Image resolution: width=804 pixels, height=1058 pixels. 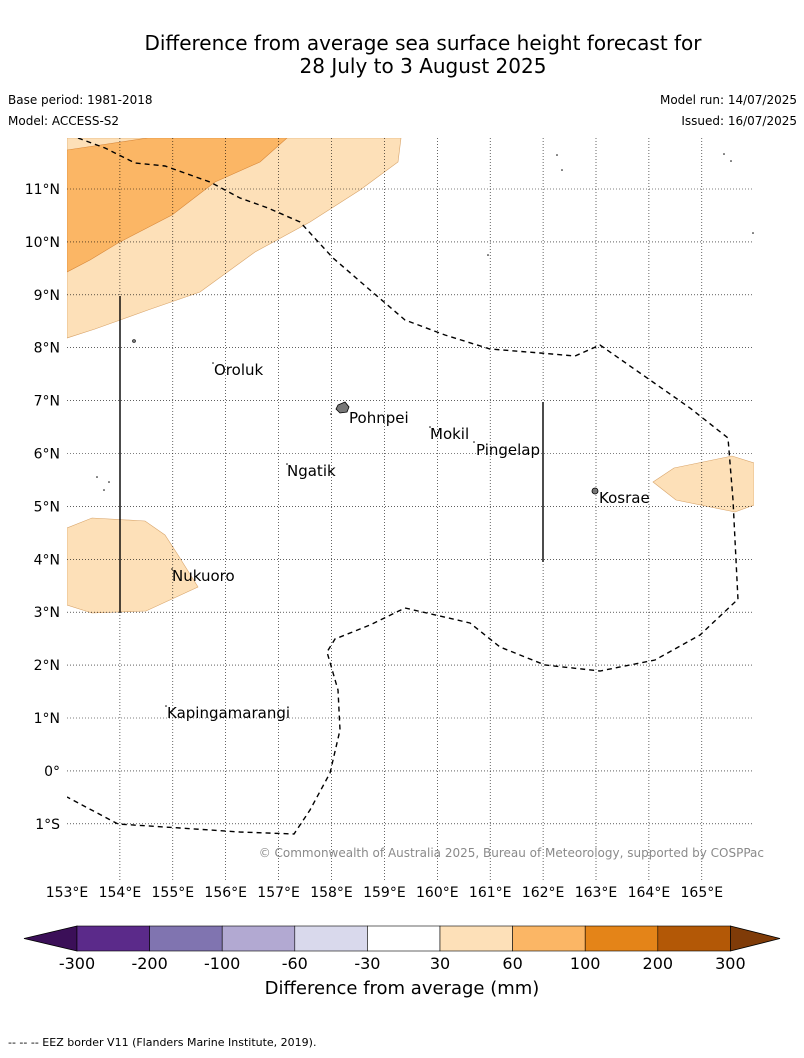 What do you see at coordinates (437, 893) in the screenshot?
I see `longitude-label: 160°E` at bounding box center [437, 893].